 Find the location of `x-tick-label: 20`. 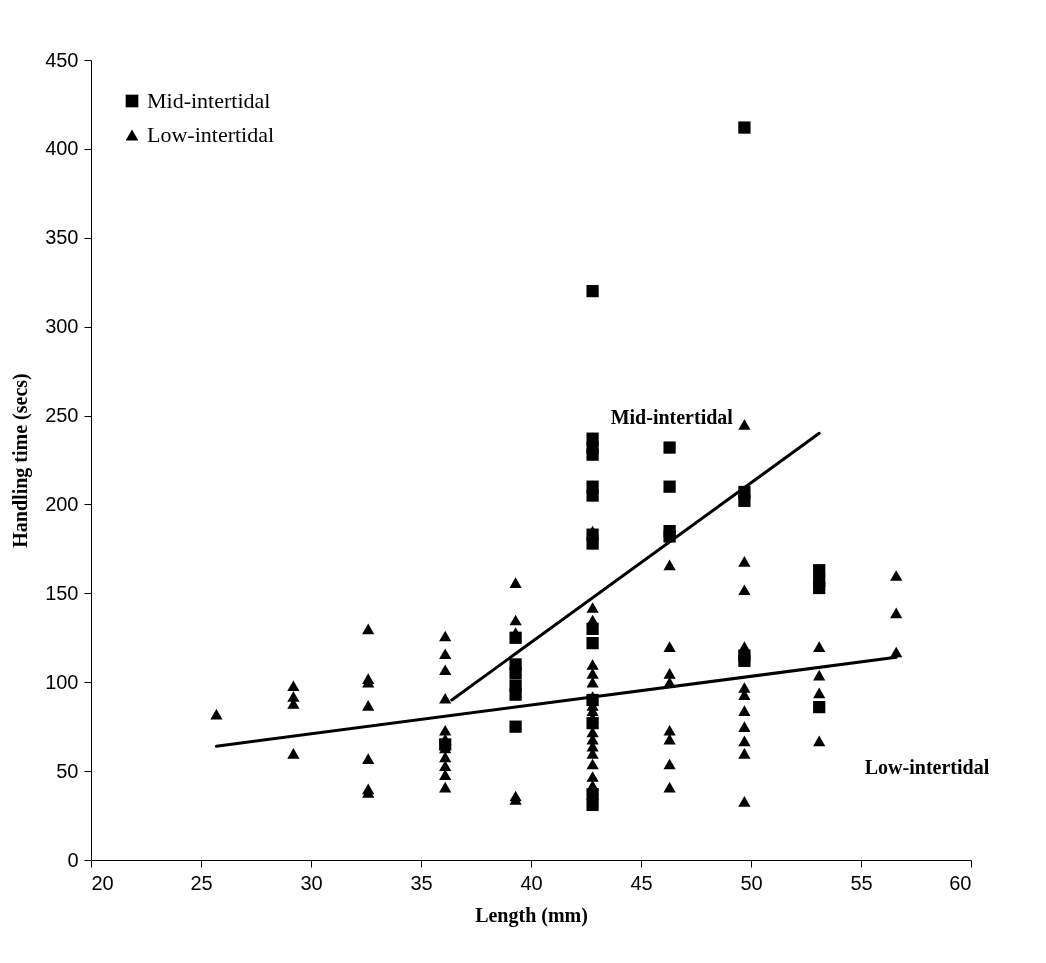

x-tick-label: 20 is located at coordinates (102, 882).